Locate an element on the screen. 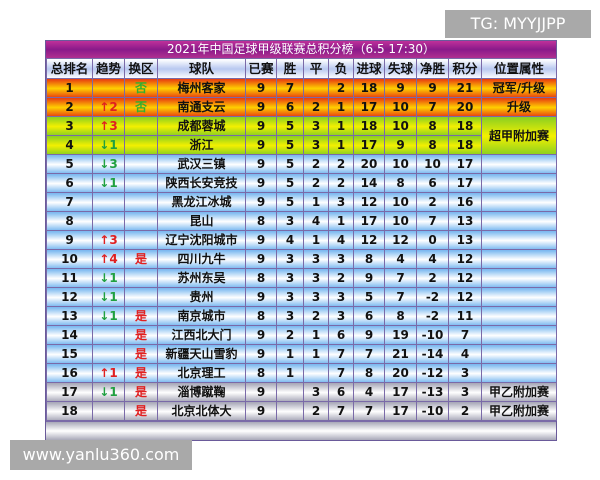 This screenshot has width=600, height=480. zone-swap-cell is located at coordinates (141, 297).